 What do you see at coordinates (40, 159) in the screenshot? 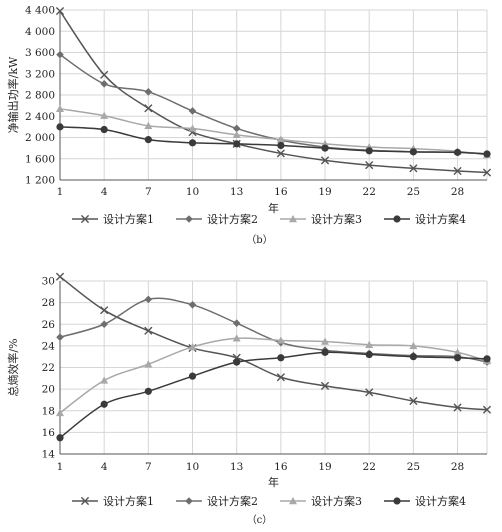
I see `y-tick-label: 1 600` at bounding box center [40, 159].